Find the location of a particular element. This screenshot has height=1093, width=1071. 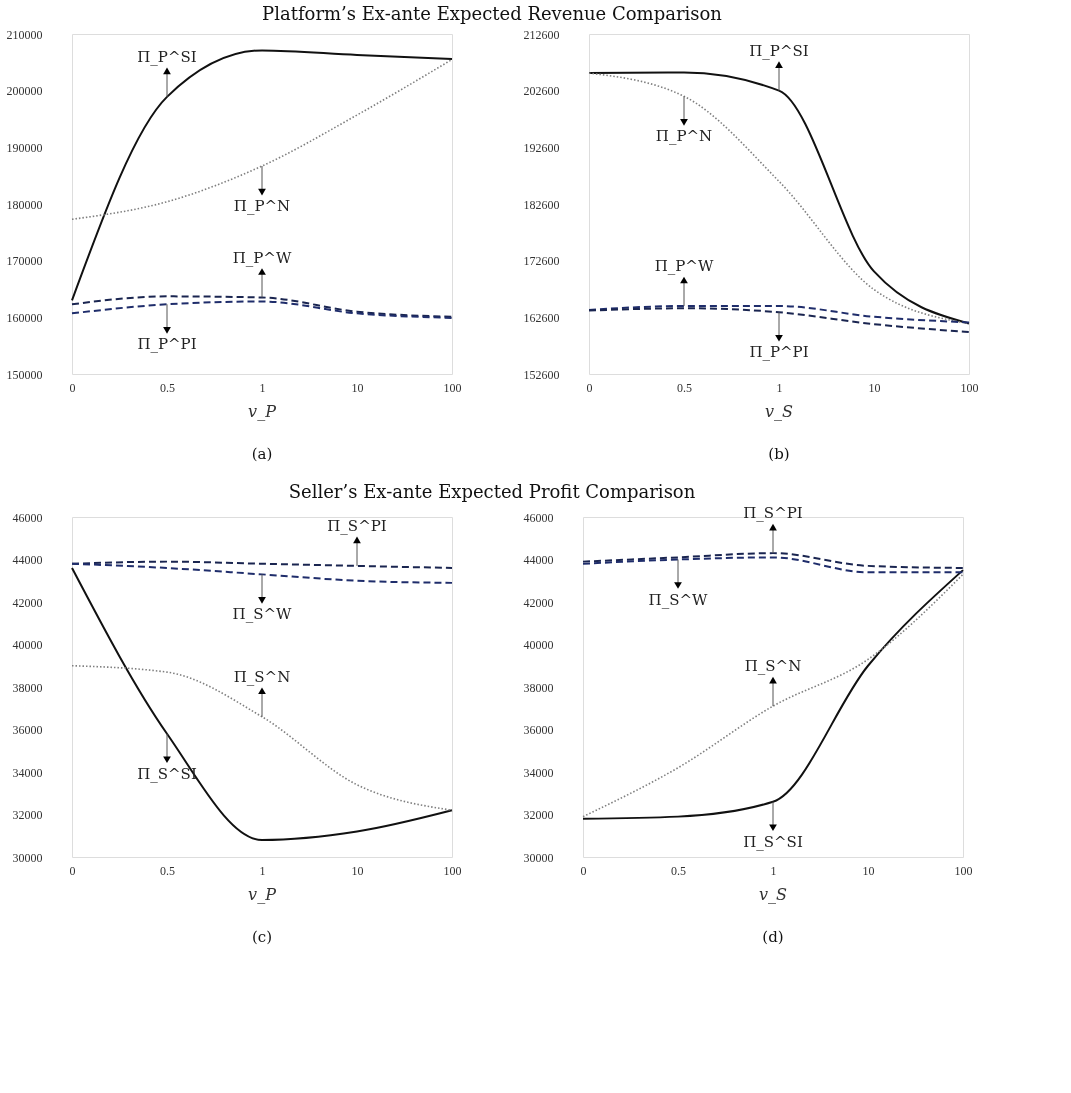

y-tick-label: 160000 is located at coordinates (24, 317).